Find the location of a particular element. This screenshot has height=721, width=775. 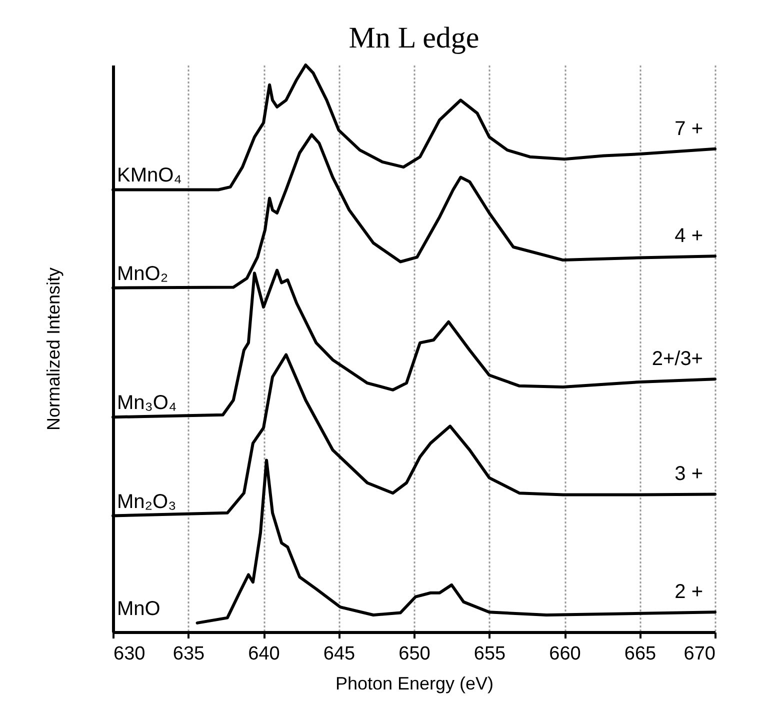

x-tick-label: 645 is located at coordinates (339, 654).